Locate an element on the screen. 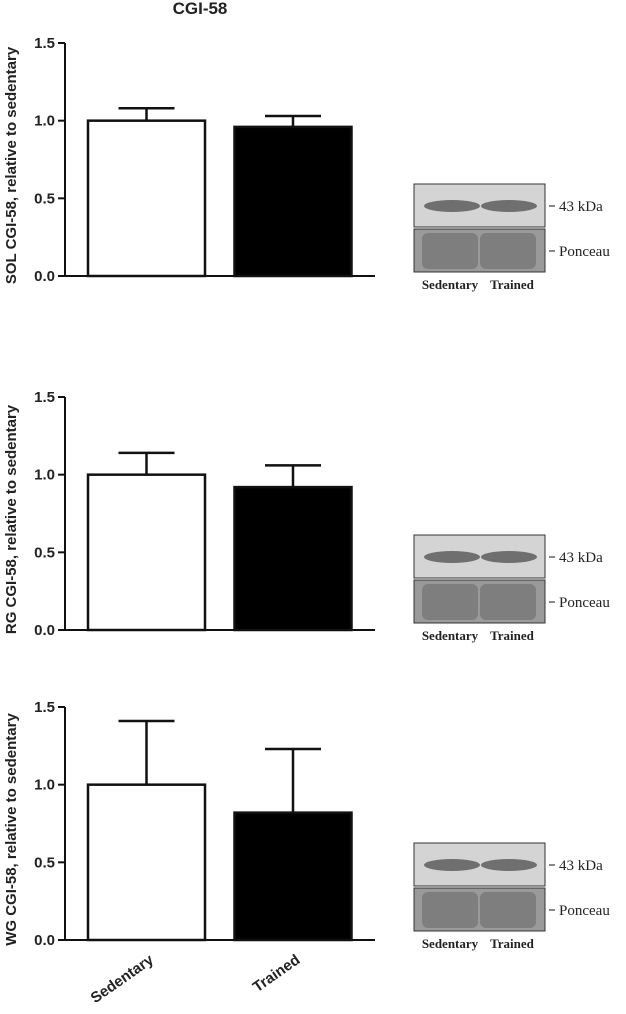 The width and height of the screenshot is (626, 1014). x-tick-label: Trained is located at coordinates (276, 973).